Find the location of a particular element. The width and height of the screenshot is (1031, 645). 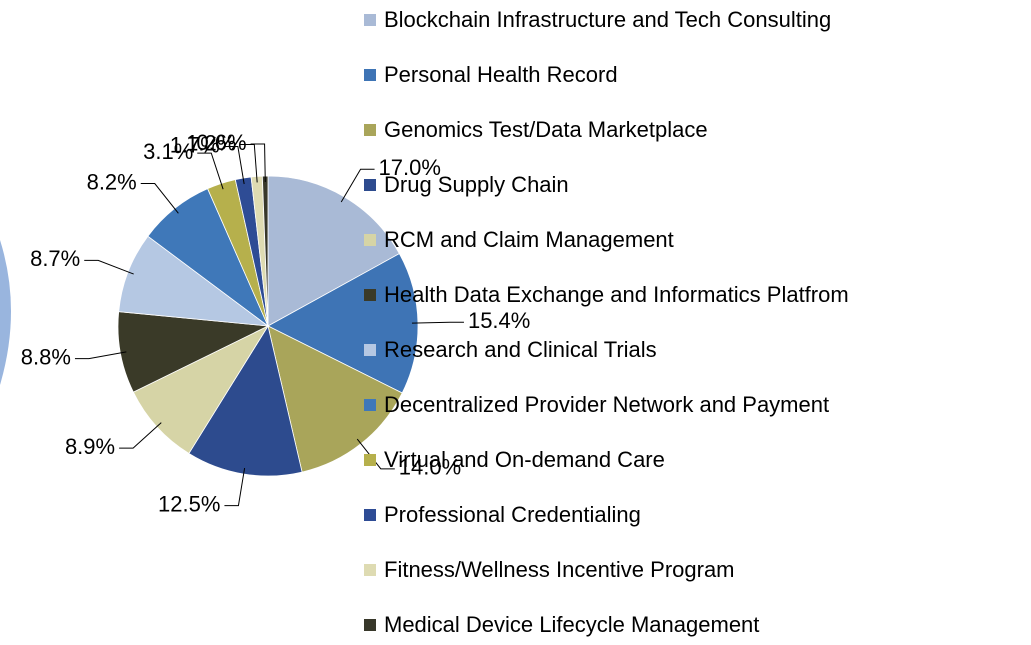

data-label: 8.7% is located at coordinates (55, 258).